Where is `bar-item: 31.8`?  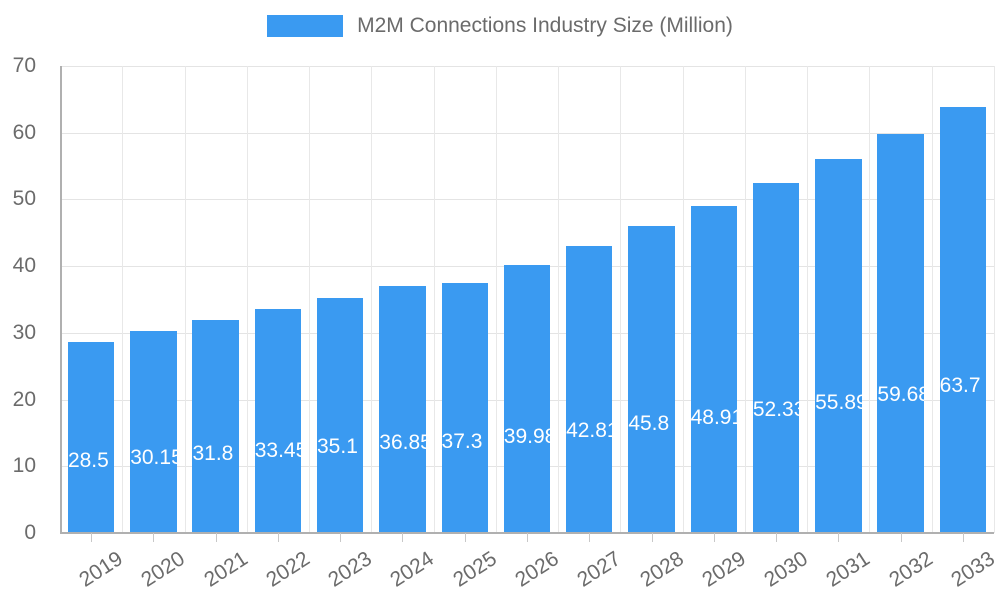
bar-item: 31.8 is located at coordinates (215, 425).